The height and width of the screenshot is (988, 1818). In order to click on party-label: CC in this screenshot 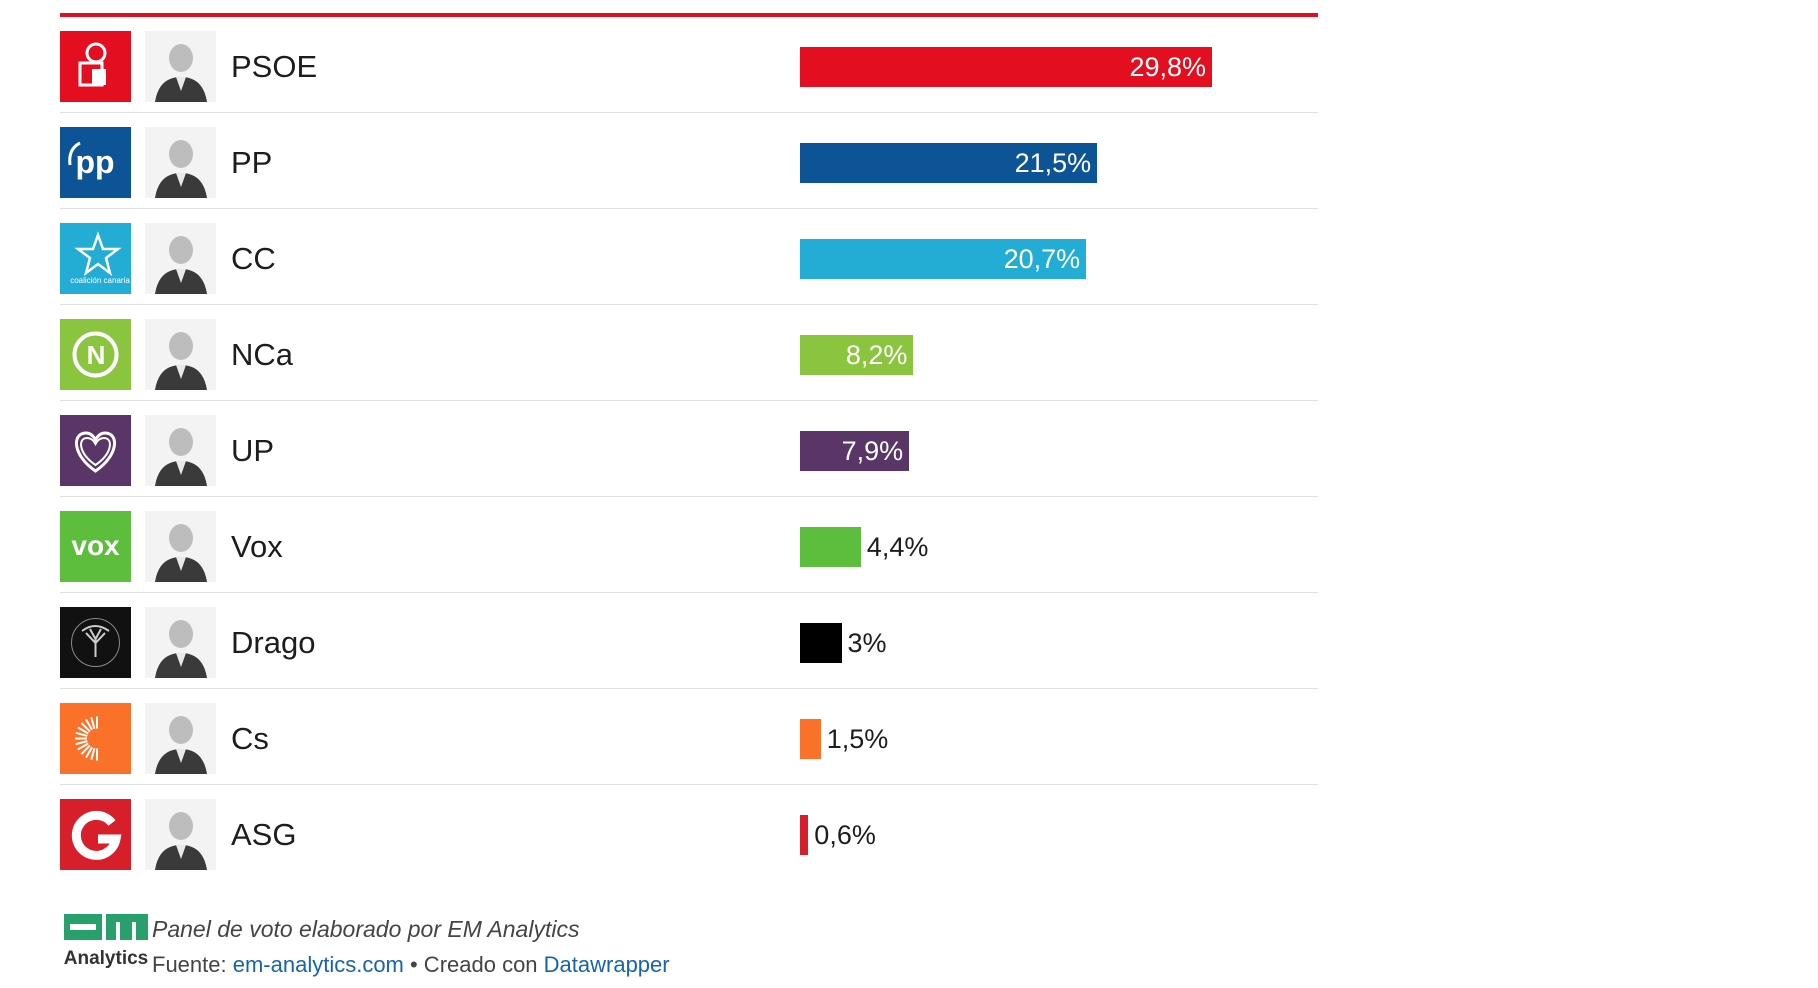, I will do `click(253, 258)`.